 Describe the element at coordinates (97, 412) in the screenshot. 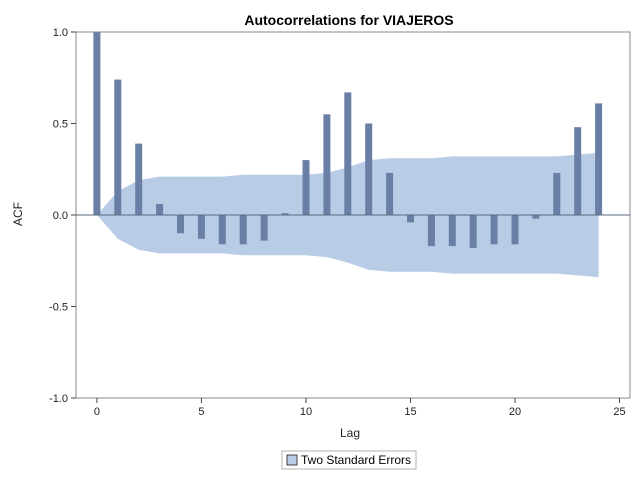

I see `x-tick-label: 0` at that location.